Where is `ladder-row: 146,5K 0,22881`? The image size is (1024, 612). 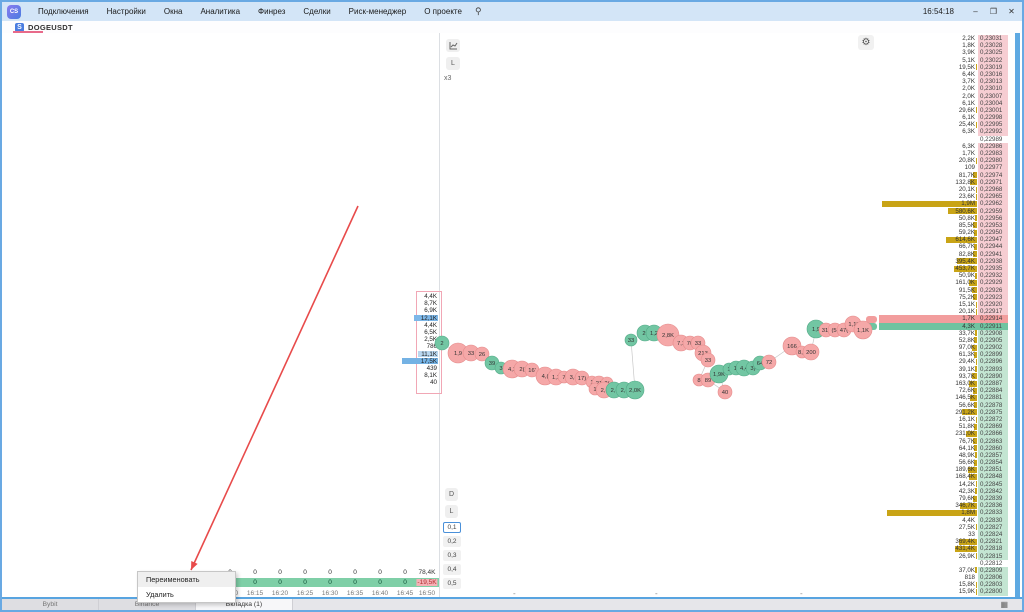 ladder-row: 146,5K 0,22881 is located at coordinates (943, 398).